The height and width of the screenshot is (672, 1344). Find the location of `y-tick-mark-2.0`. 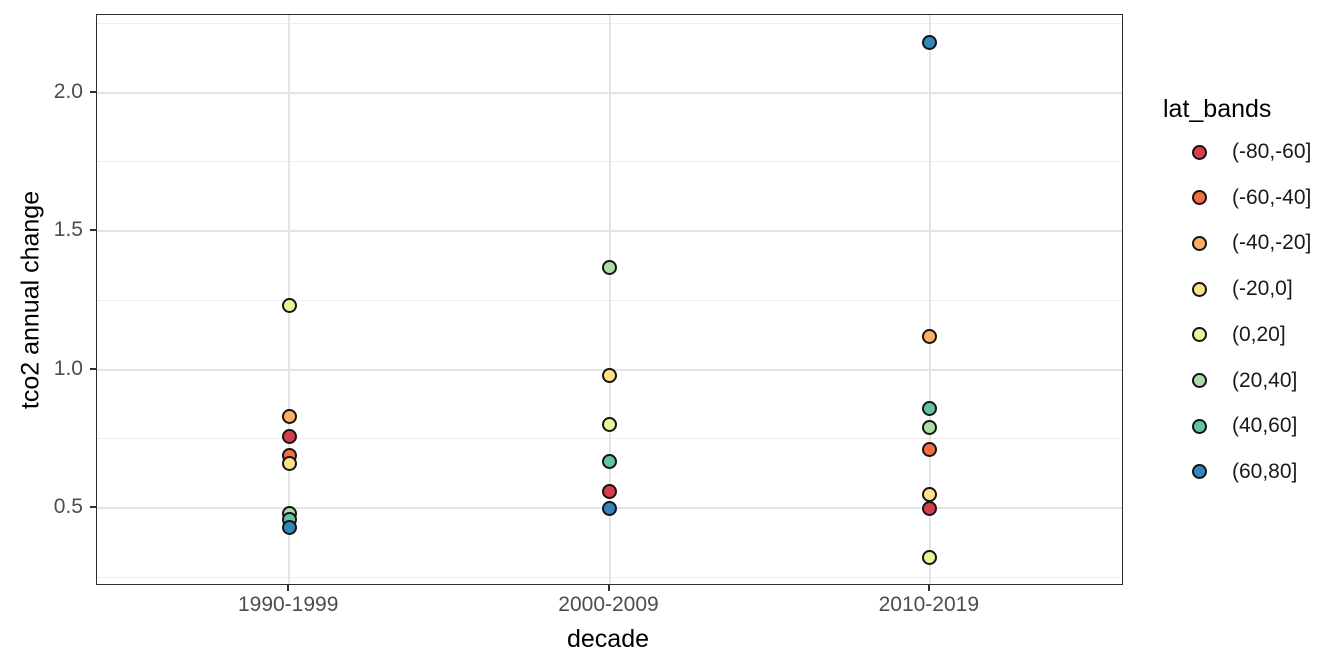

y-tick-mark-2.0 is located at coordinates (93, 91).